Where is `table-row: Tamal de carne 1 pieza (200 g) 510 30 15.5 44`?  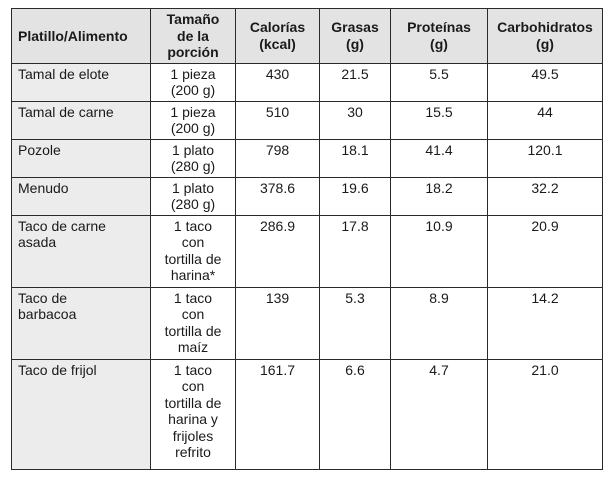 table-row: Tamal de carne 1 pieza (200 g) 510 30 15.5 44 is located at coordinates (307, 120).